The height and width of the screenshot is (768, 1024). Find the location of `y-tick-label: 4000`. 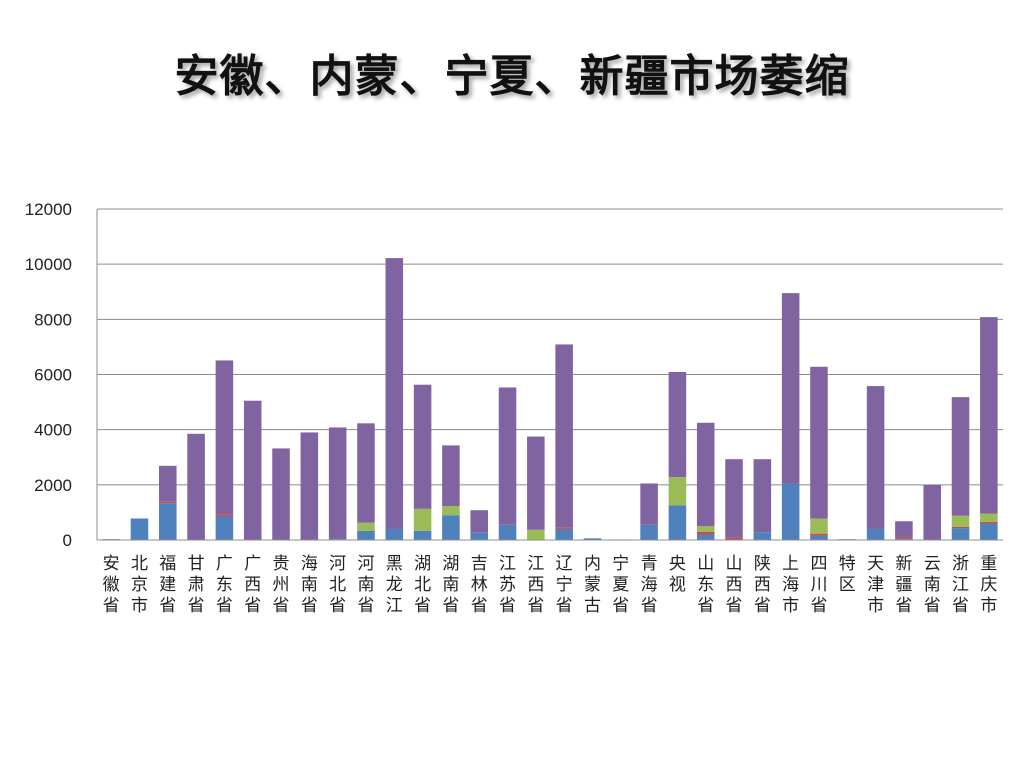

y-tick-label: 4000 is located at coordinates (53, 430).